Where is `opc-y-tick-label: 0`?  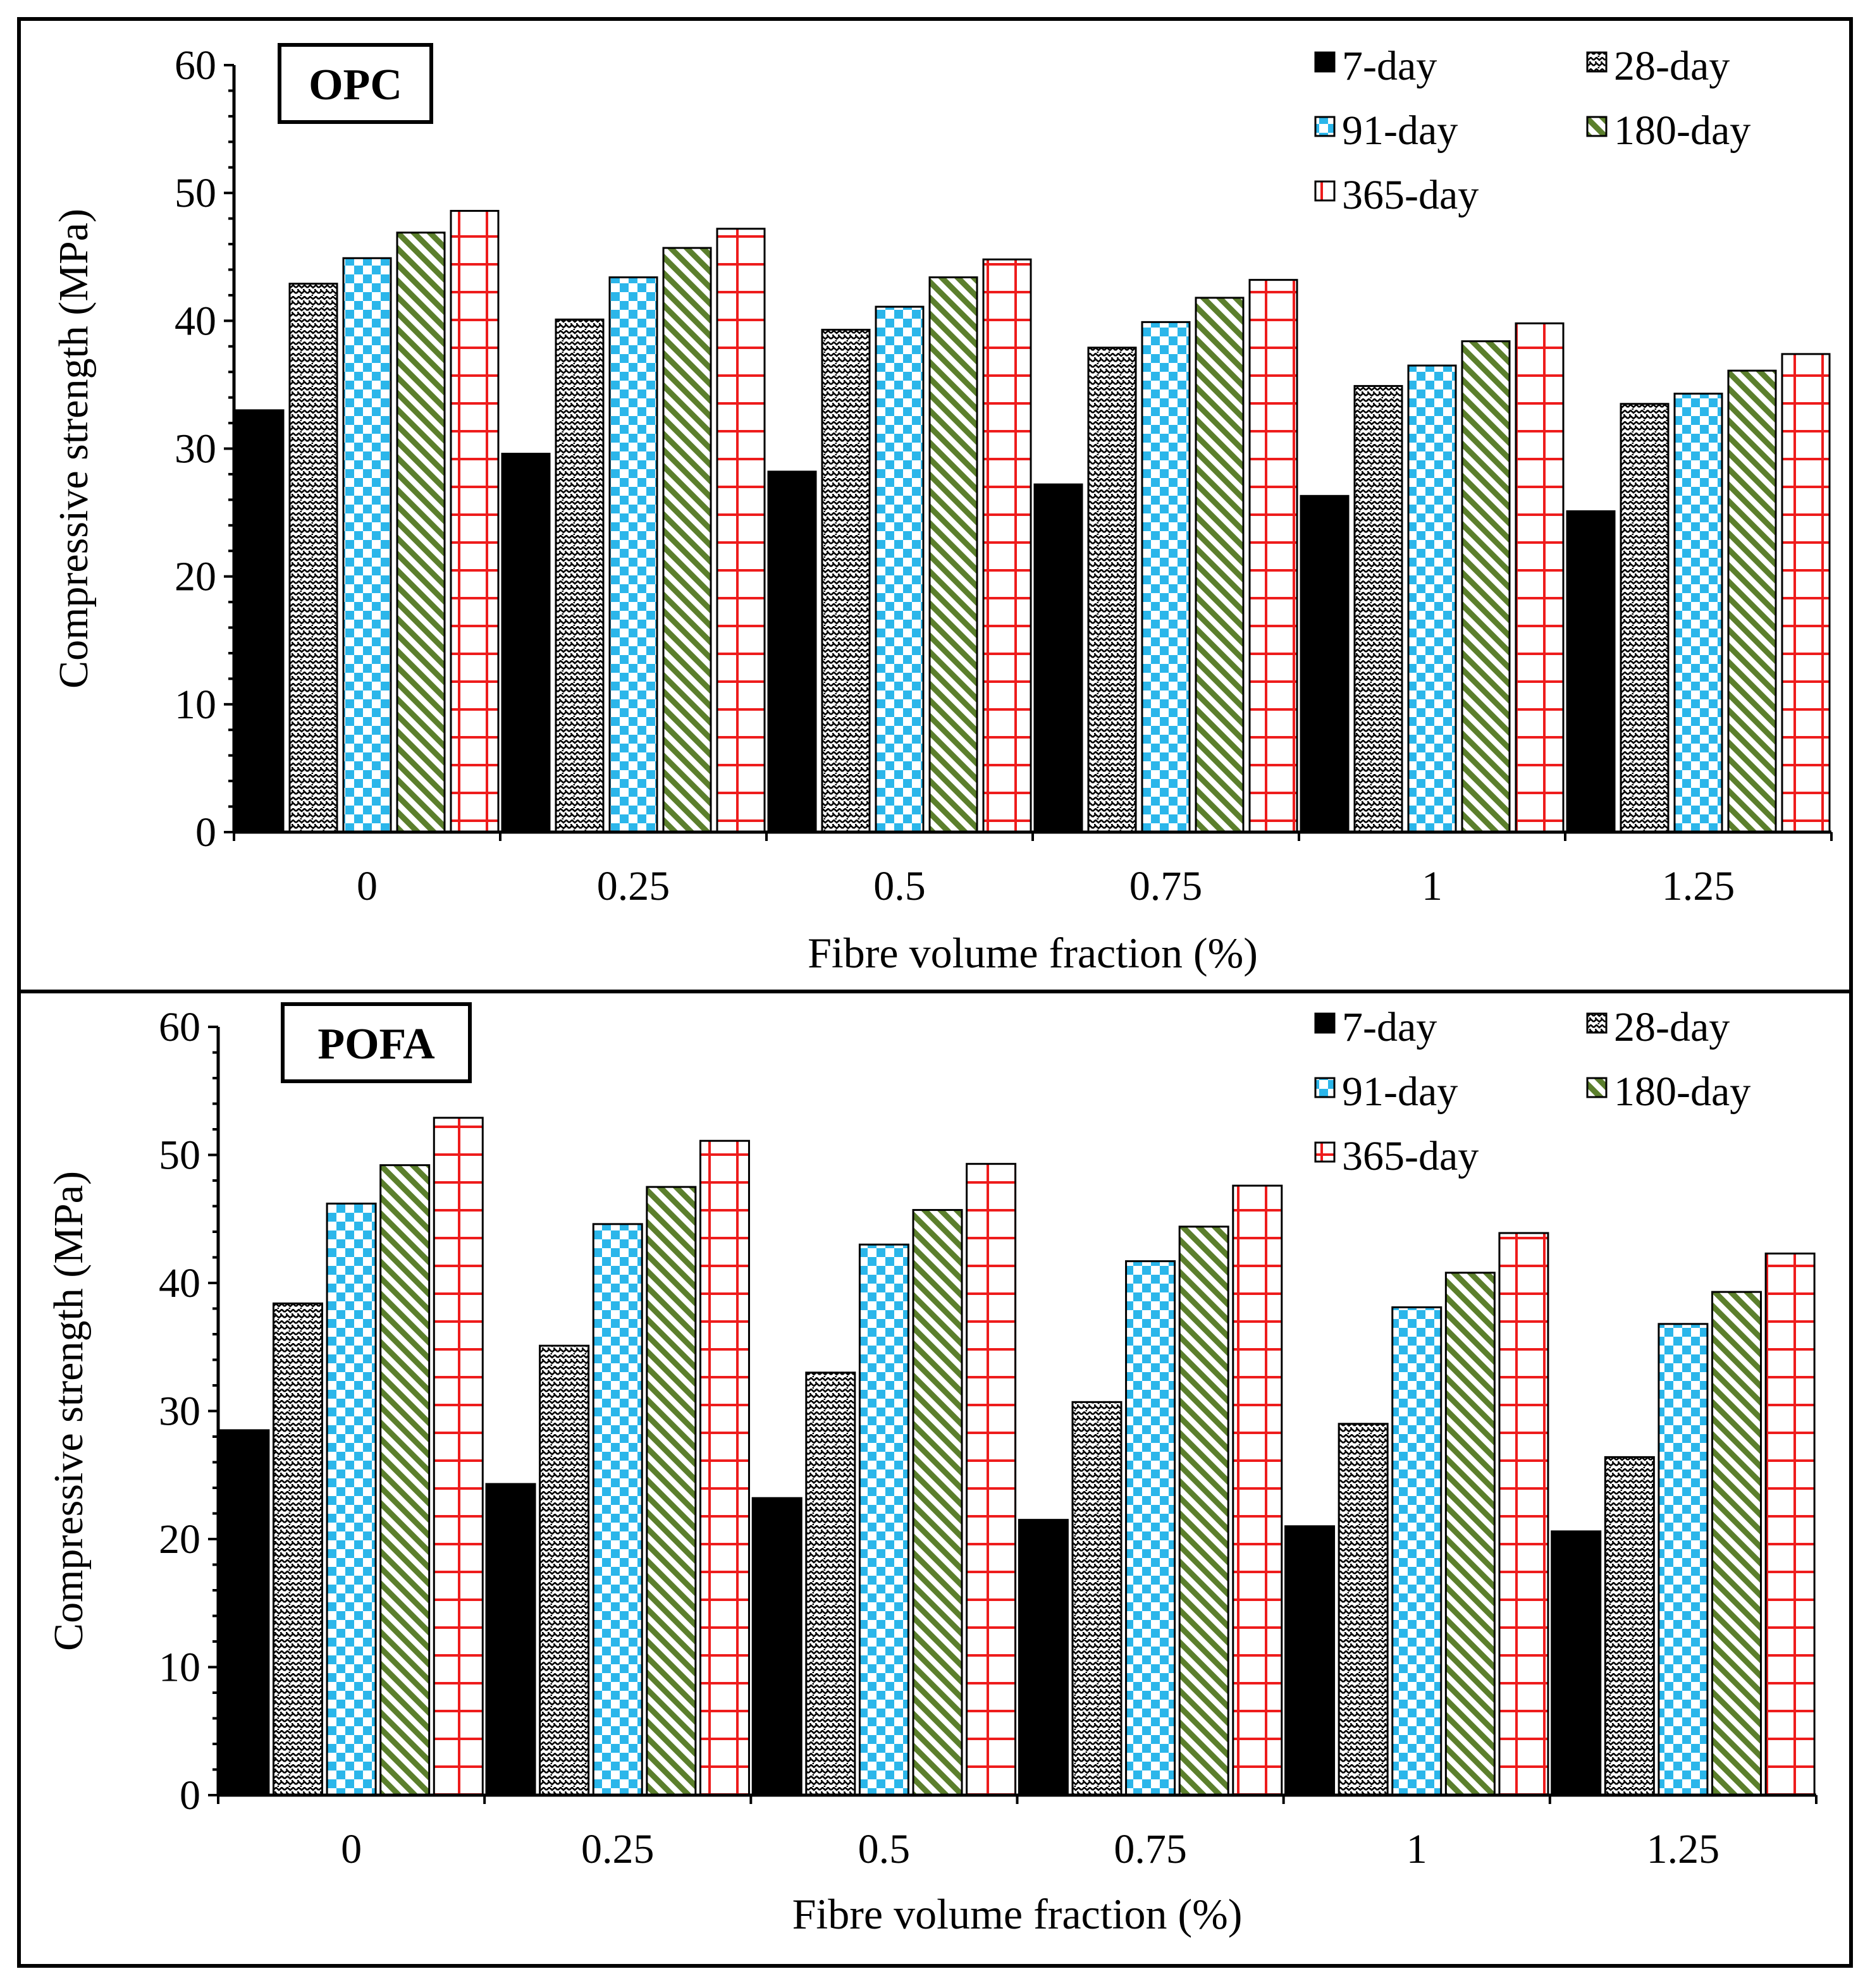
opc-y-tick-label: 0 is located at coordinates (205, 832).